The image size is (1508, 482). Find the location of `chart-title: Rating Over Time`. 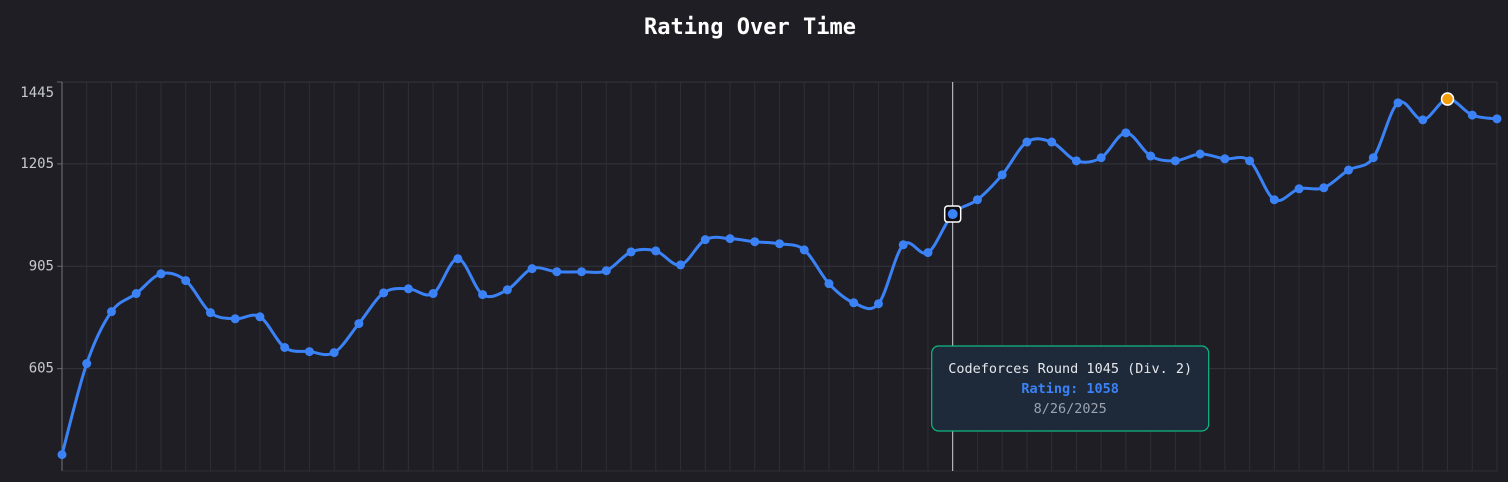

chart-title: Rating Over Time is located at coordinates (750, 27).